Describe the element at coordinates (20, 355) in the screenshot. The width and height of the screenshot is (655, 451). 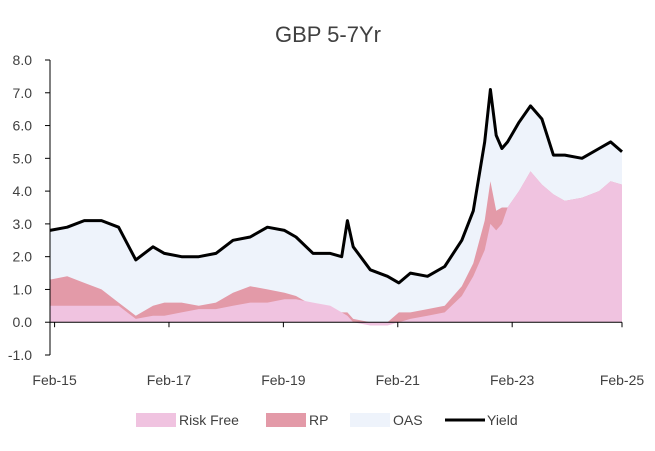
I see `y-tick-label: -1.0` at that location.